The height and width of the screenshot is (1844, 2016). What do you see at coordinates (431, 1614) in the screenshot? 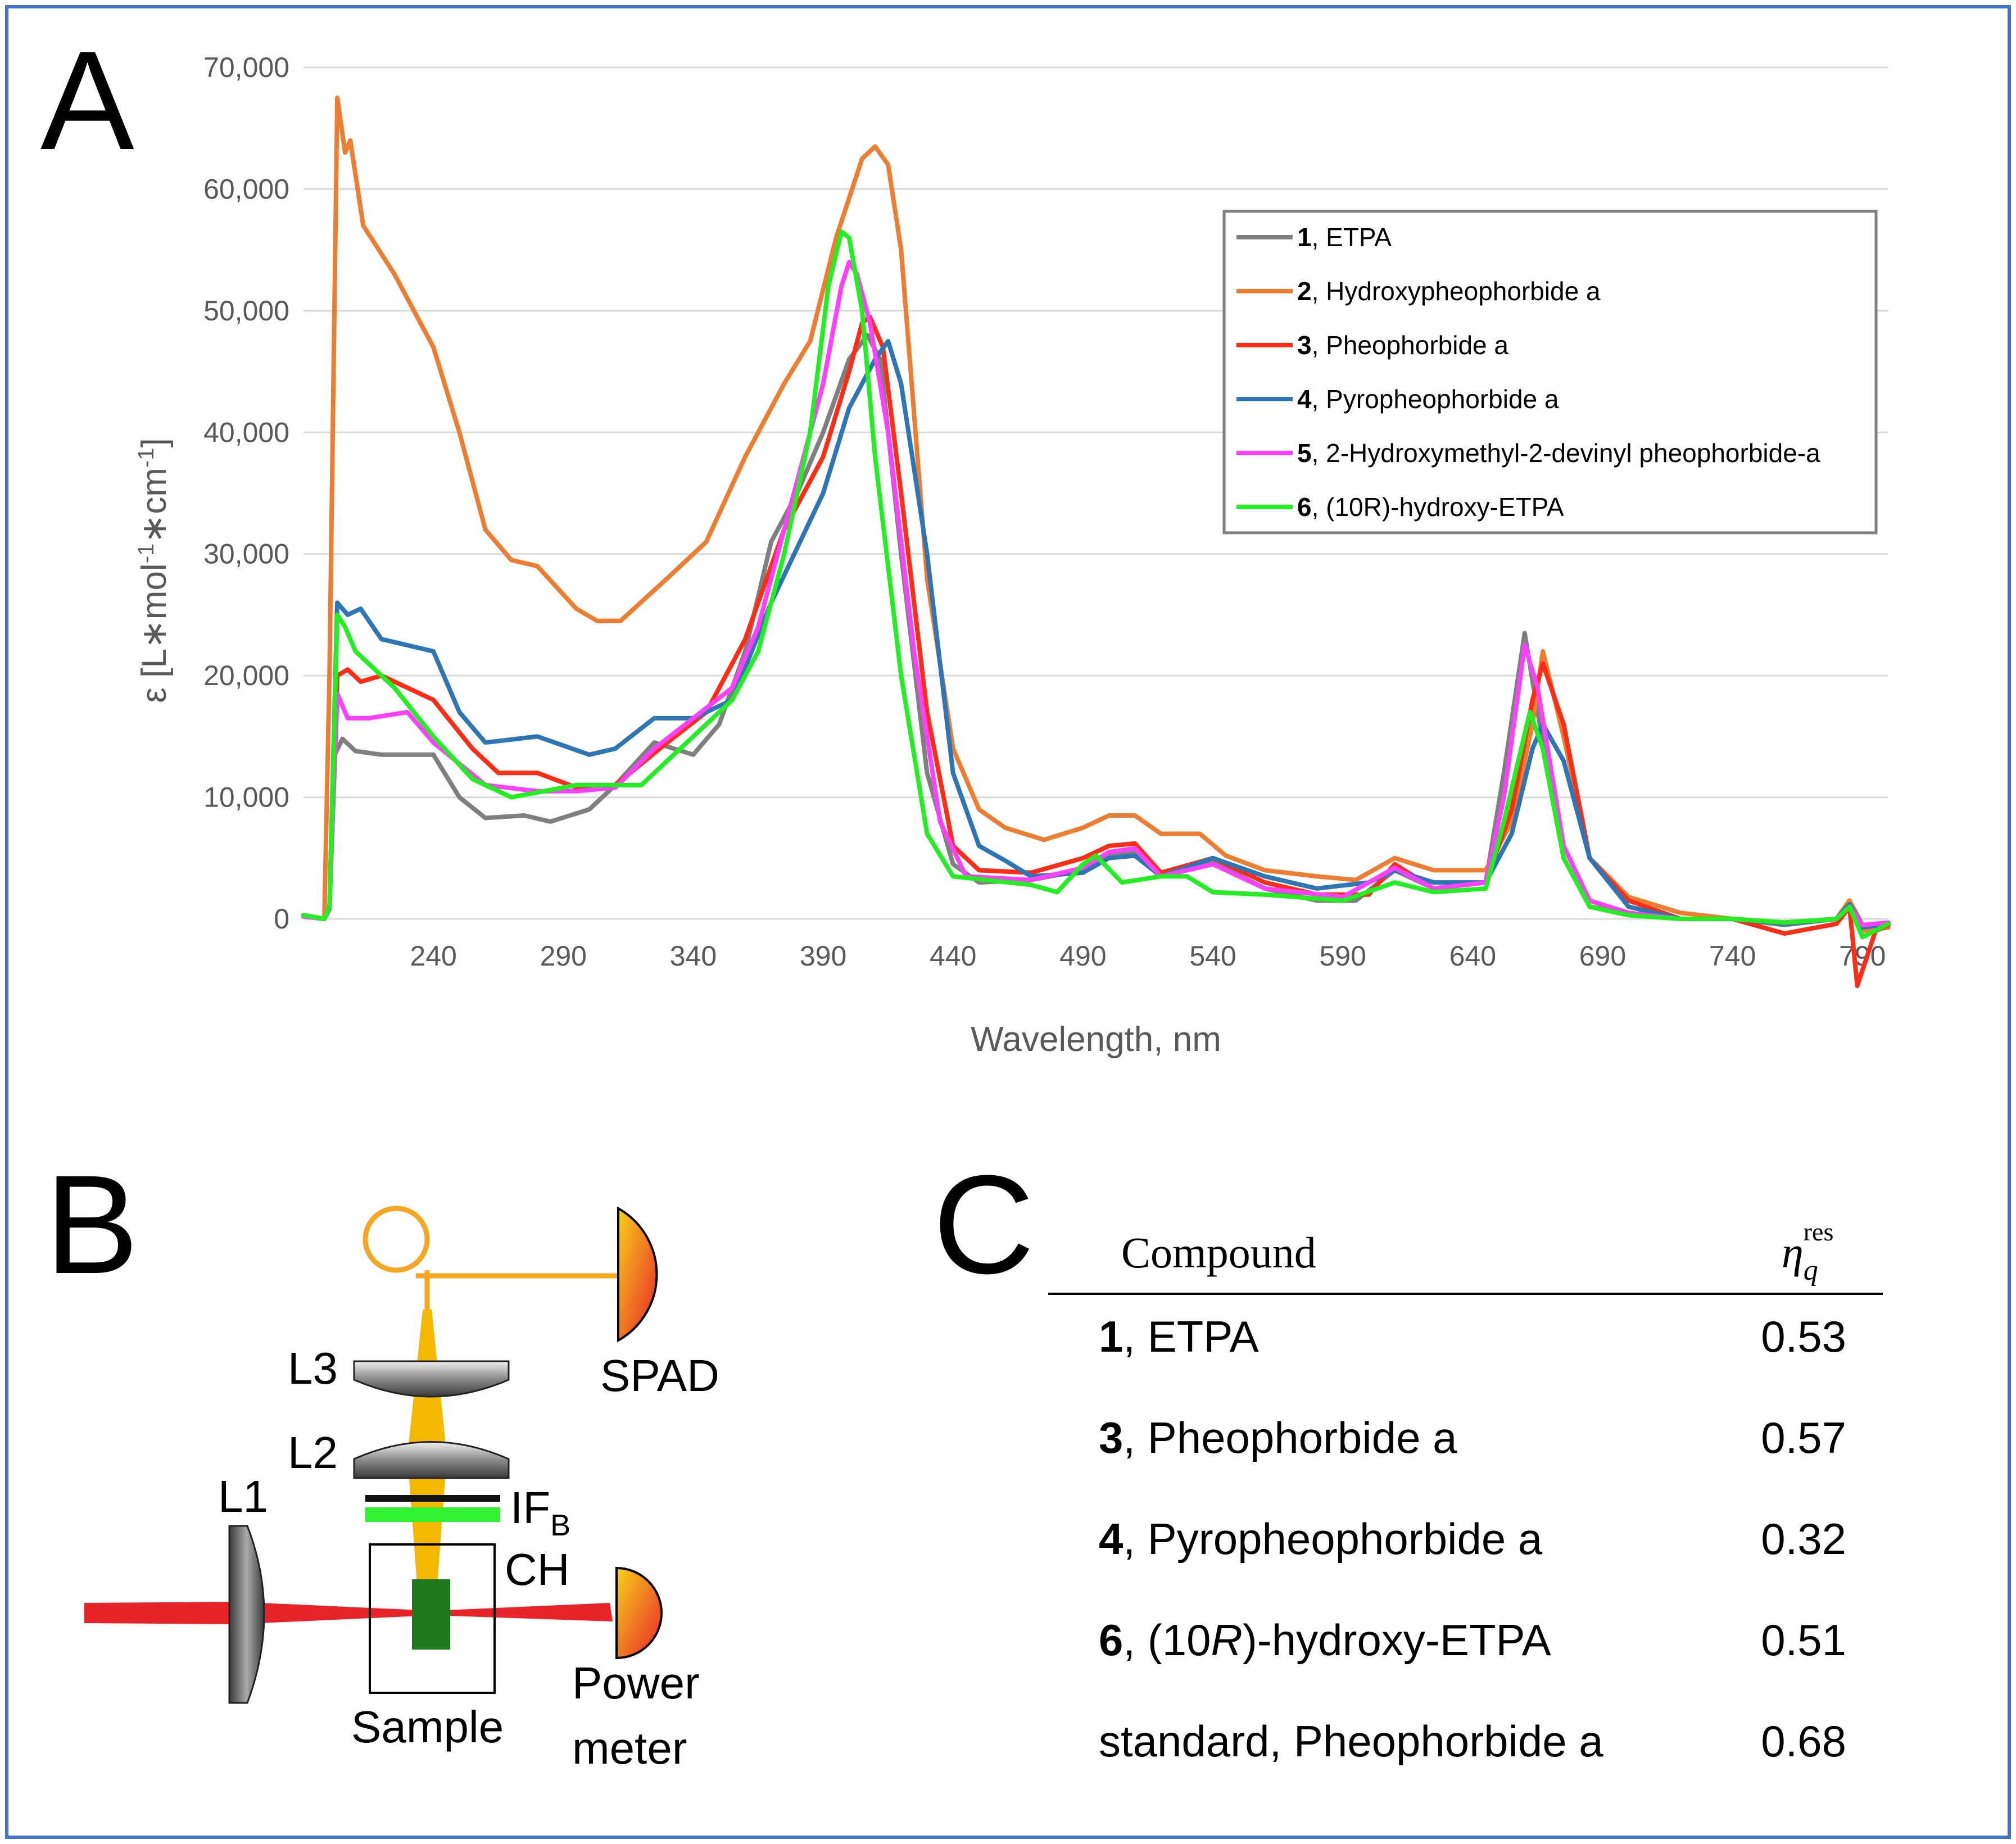
I see `sample-cuvette` at bounding box center [431, 1614].